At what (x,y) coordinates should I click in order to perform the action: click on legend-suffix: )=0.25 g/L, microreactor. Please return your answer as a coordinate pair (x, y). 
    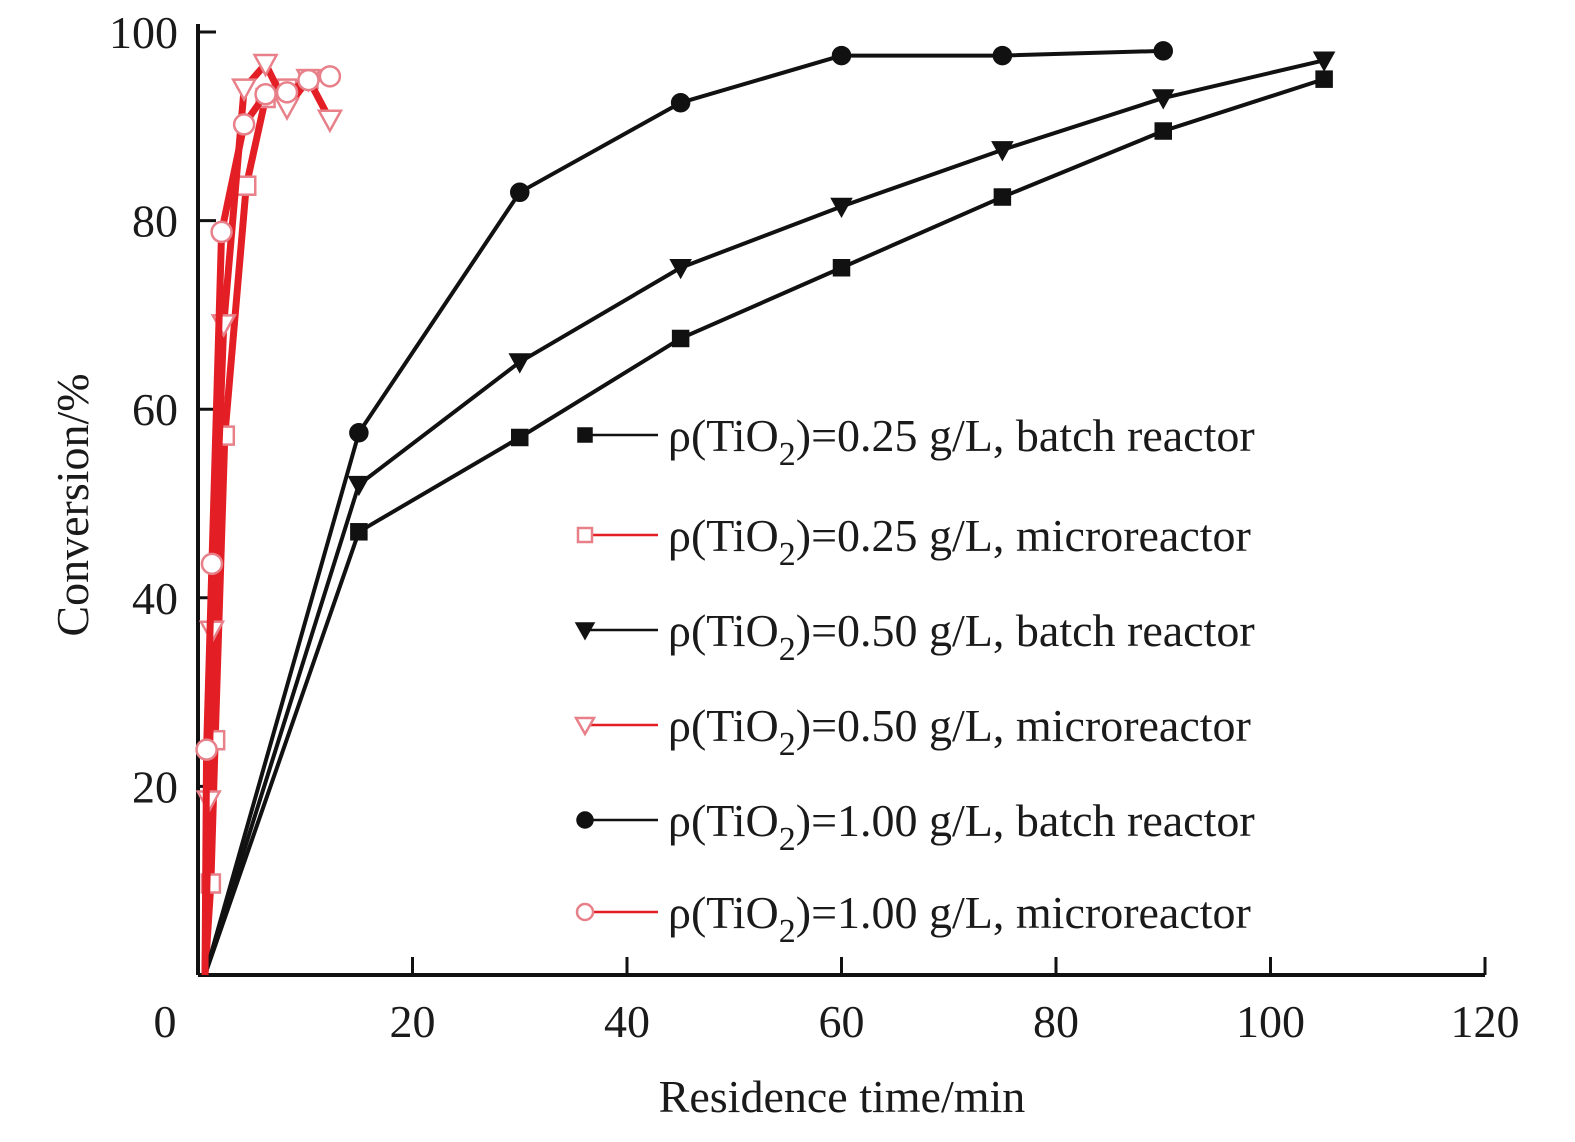
    Looking at the image, I should click on (1023, 535).